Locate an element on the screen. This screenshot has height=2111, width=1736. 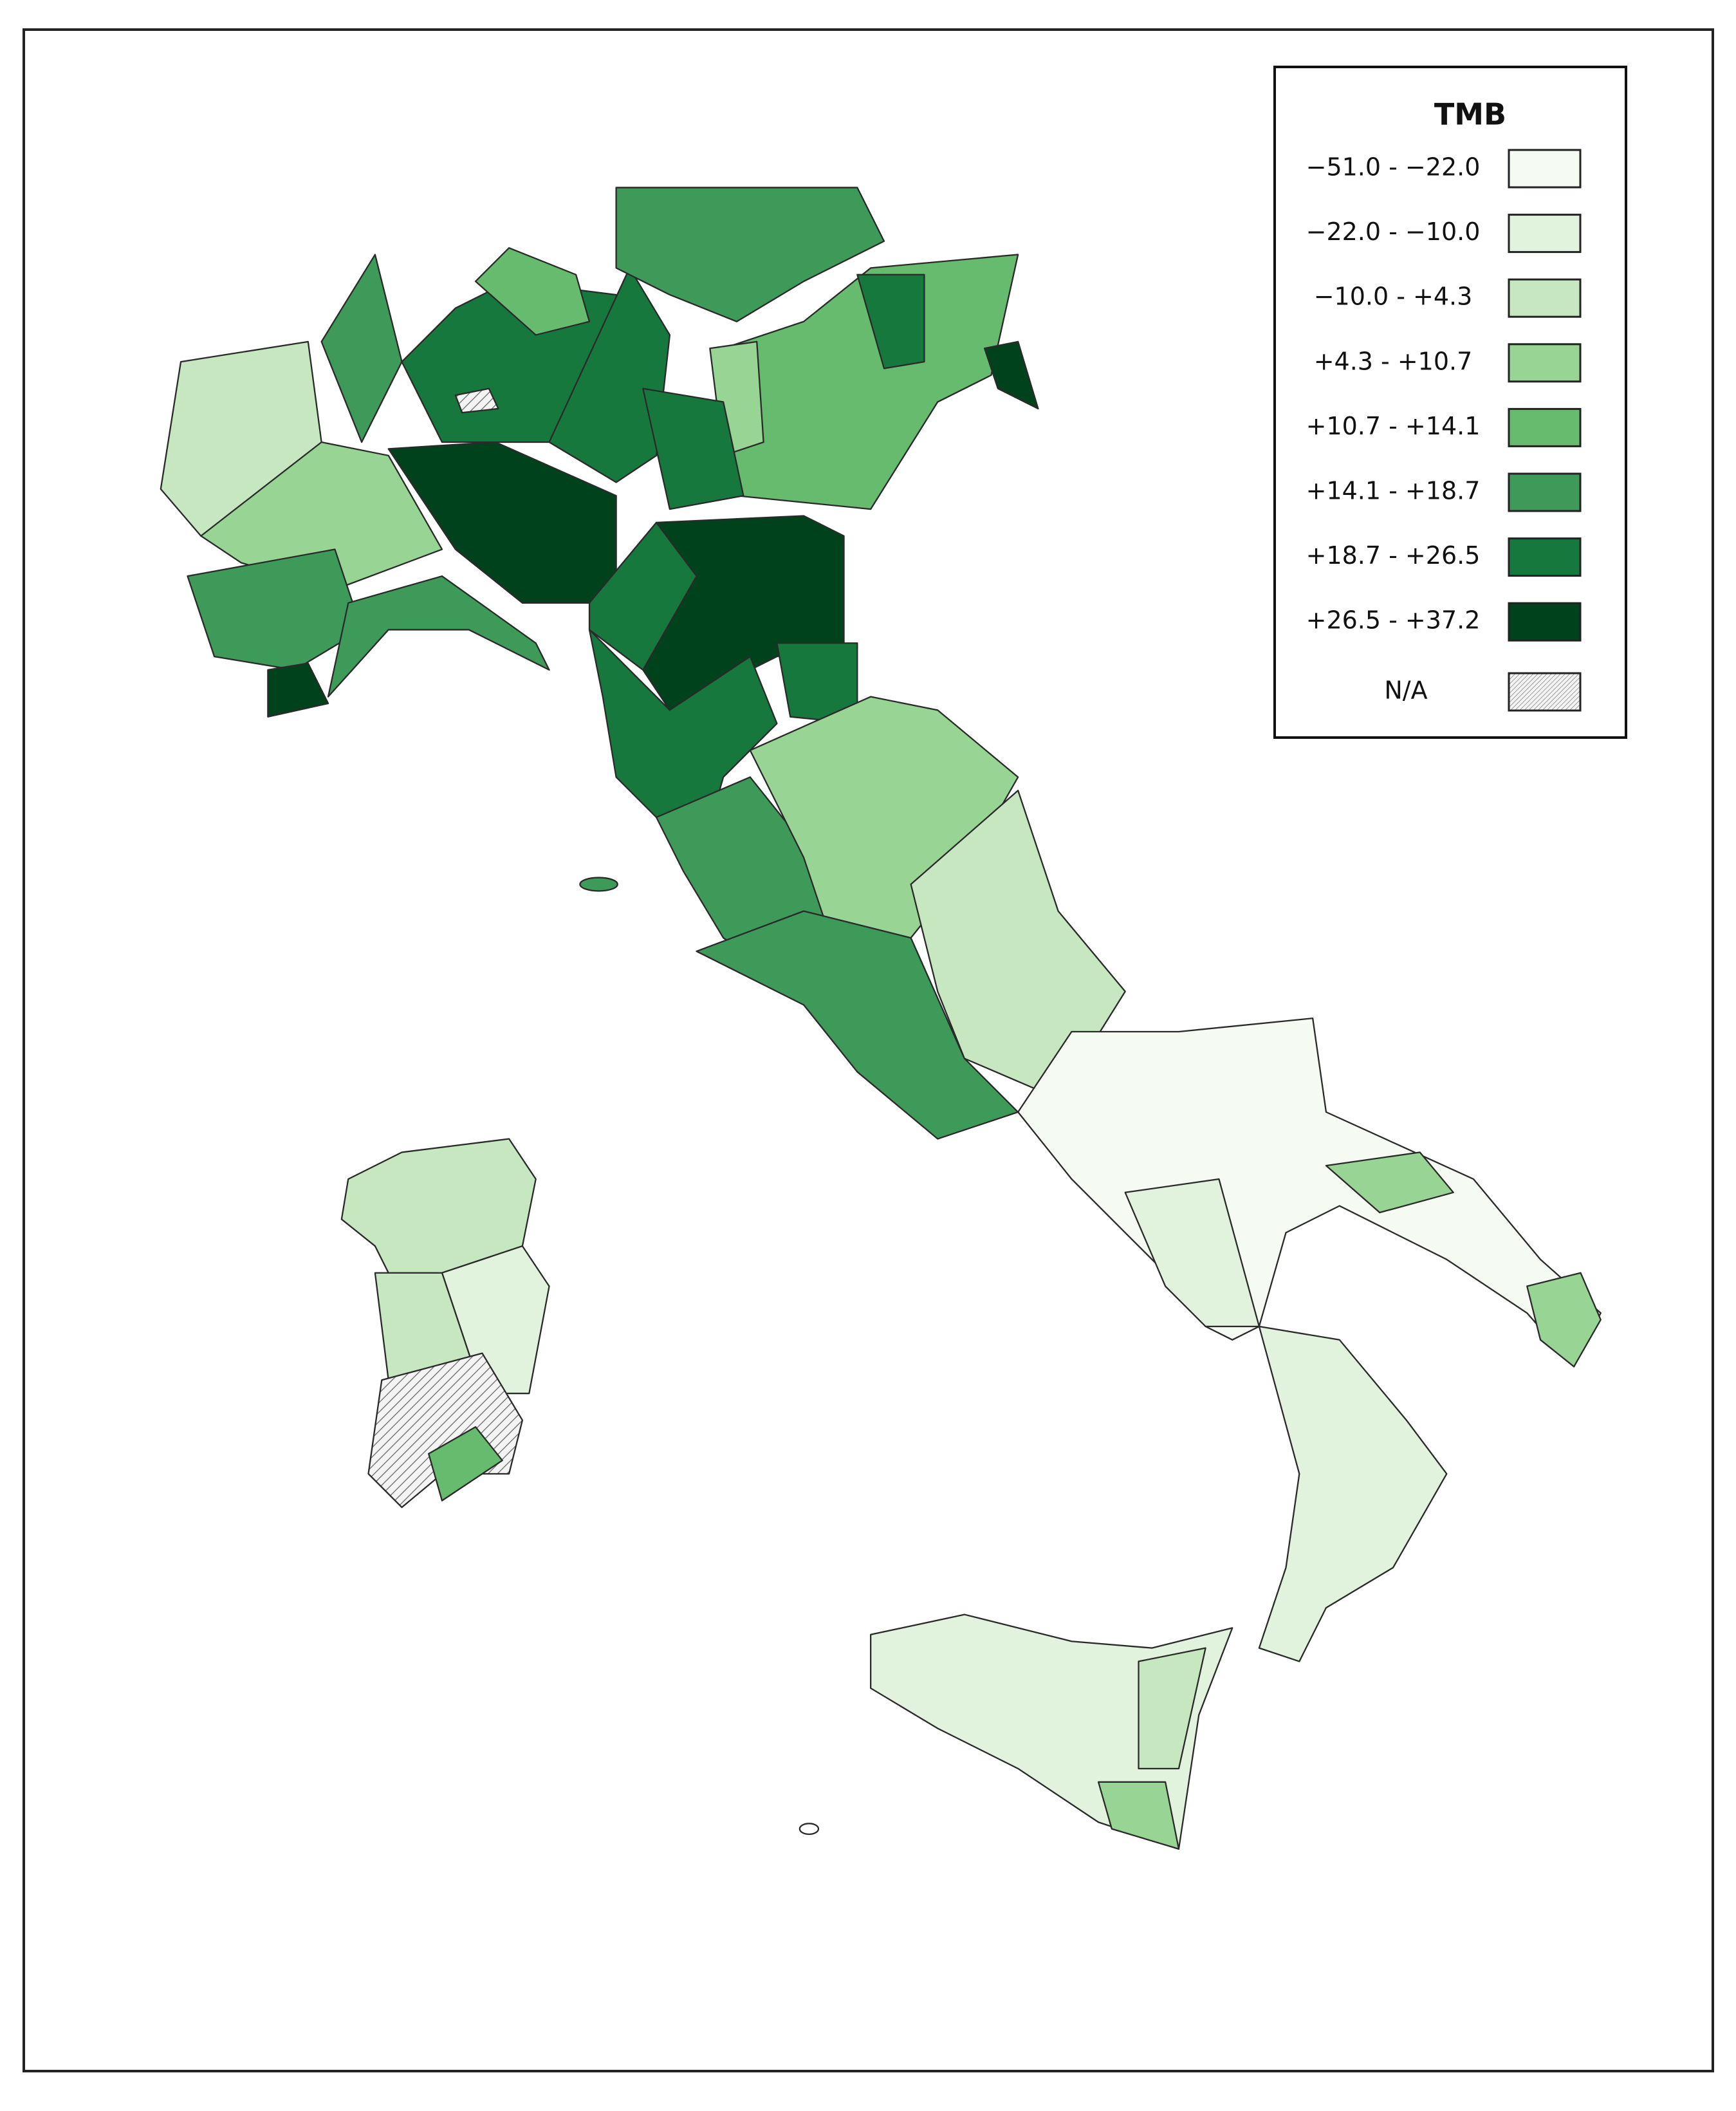
region-na is located at coordinates (476, 400).